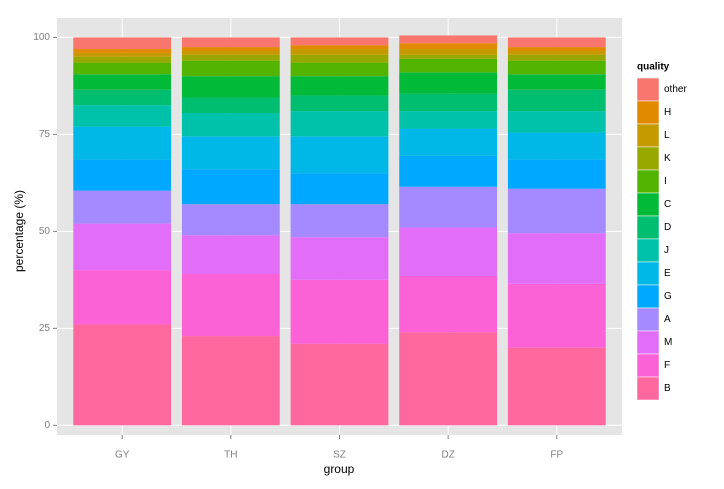 The height and width of the screenshot is (489, 724). Describe the element at coordinates (667, 112) in the screenshot. I see `legend-label: H` at that location.